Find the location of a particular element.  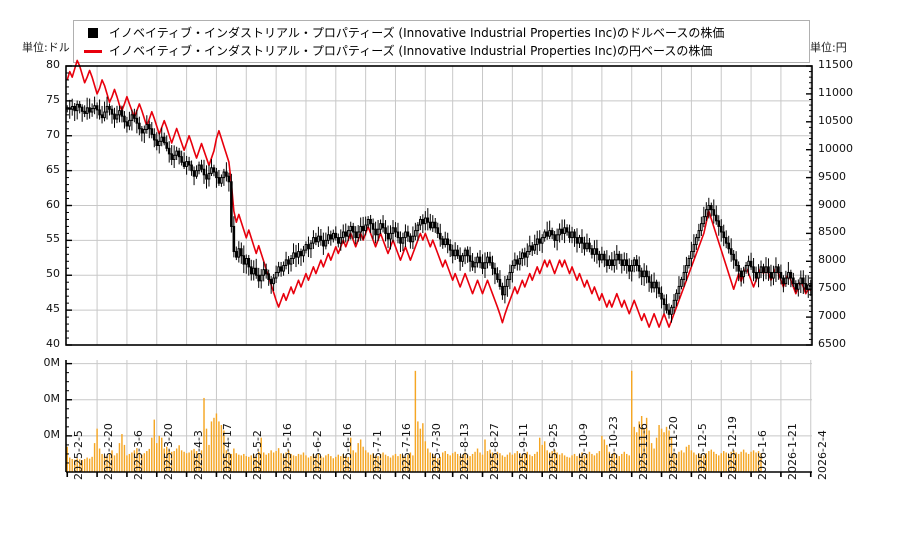

left-axis-tick-75: 75 is located at coordinates (53, 99).